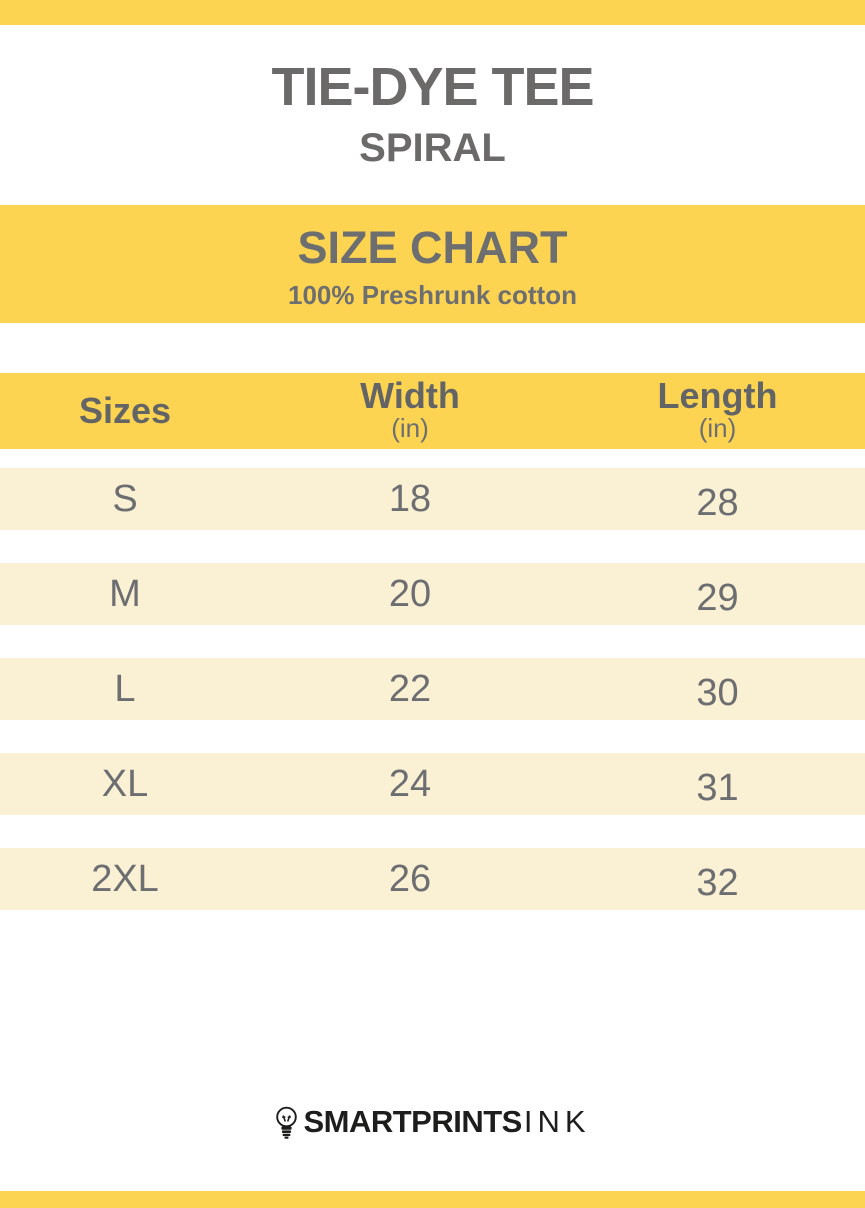 This screenshot has width=865, height=1208. What do you see at coordinates (125, 688) in the screenshot?
I see `cell-size: L` at bounding box center [125, 688].